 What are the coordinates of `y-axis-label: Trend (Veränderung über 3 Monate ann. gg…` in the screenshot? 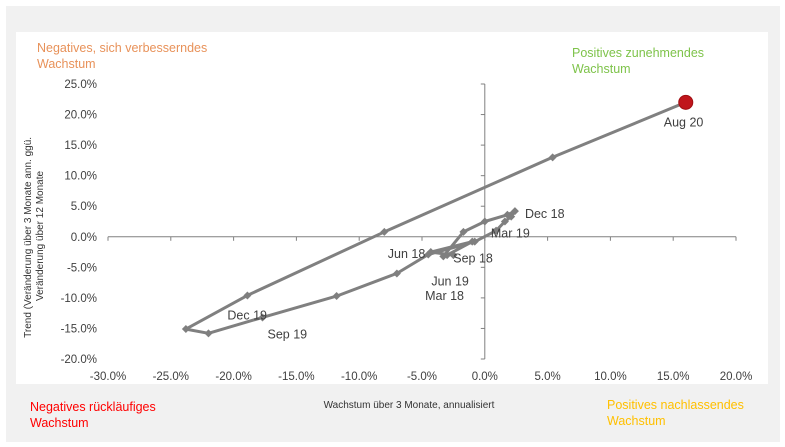 It's located at (34, 236).